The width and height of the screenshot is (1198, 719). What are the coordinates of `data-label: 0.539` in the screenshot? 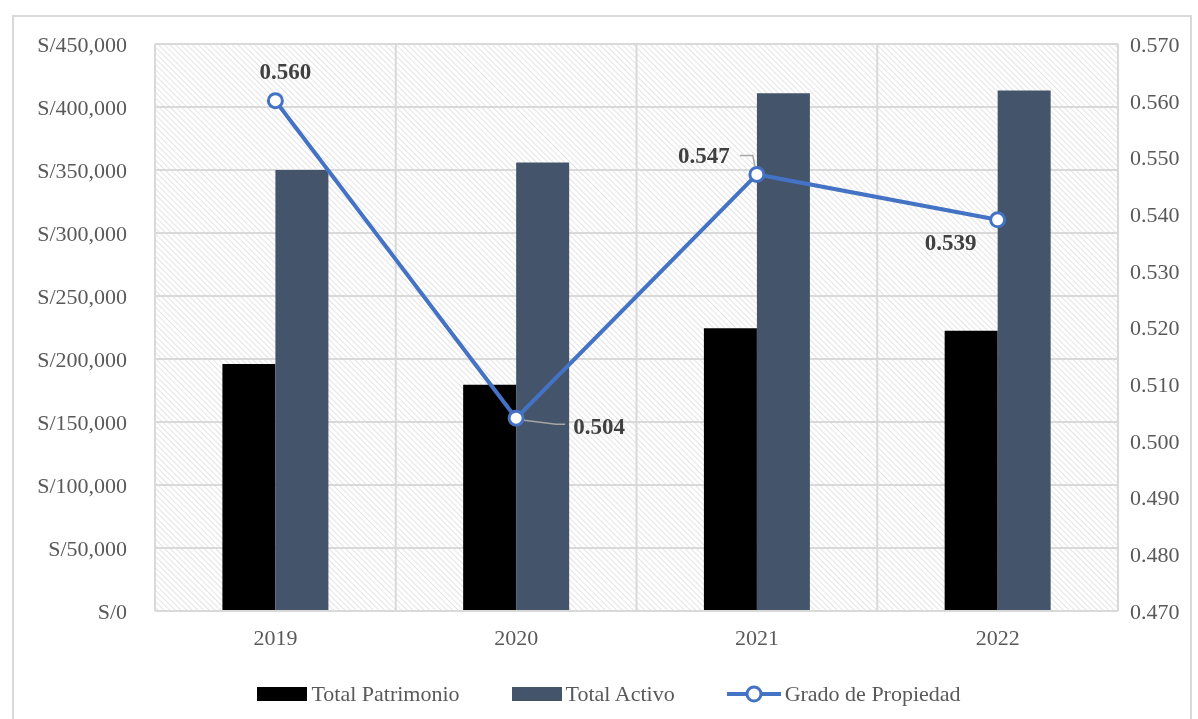 It's located at (950, 243).